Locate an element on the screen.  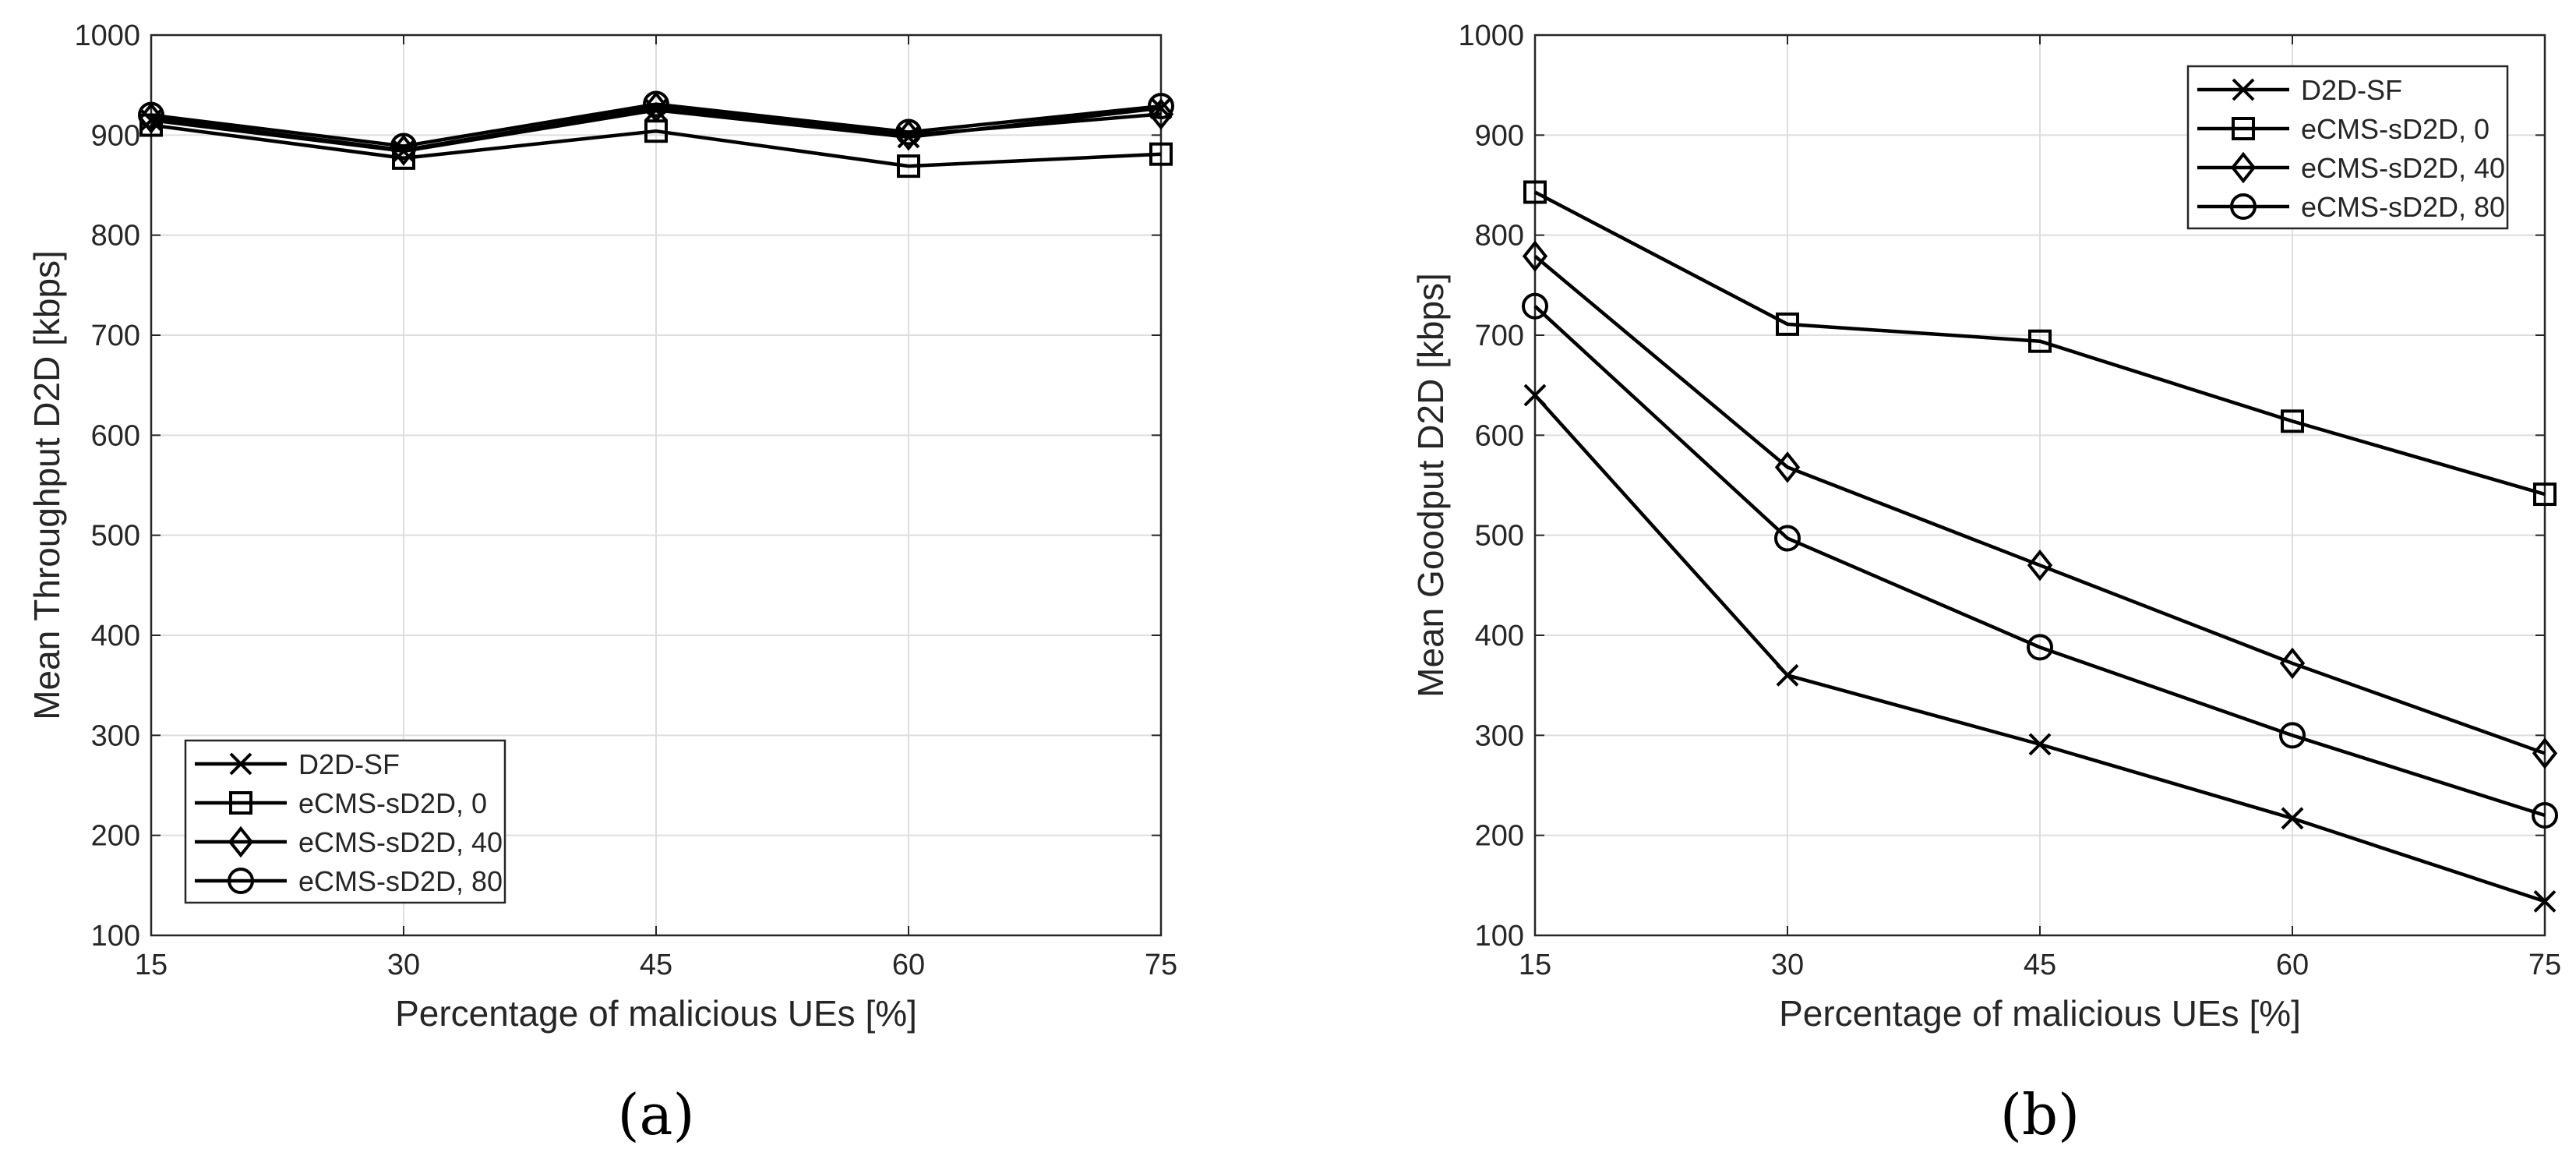
y-axis-label: Mean Goodput D2D [kbps] is located at coordinates (1430, 485).